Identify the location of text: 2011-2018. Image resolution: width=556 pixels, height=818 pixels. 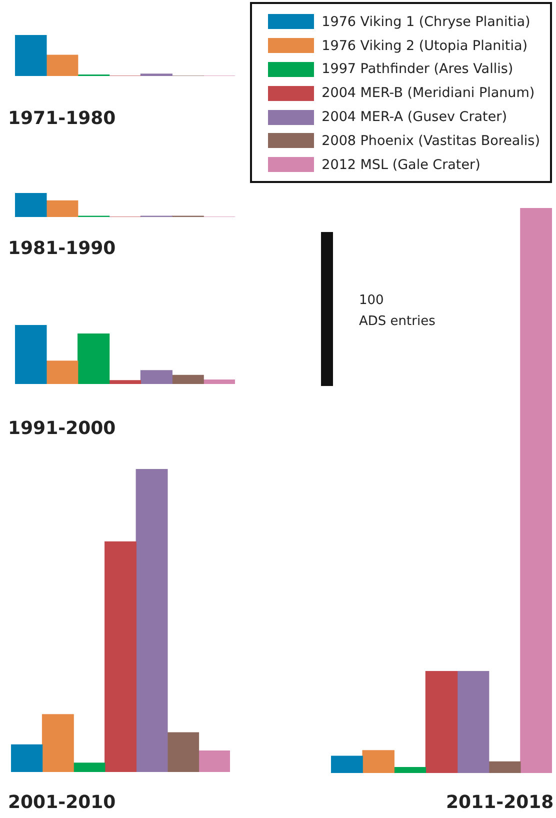
(500, 802).